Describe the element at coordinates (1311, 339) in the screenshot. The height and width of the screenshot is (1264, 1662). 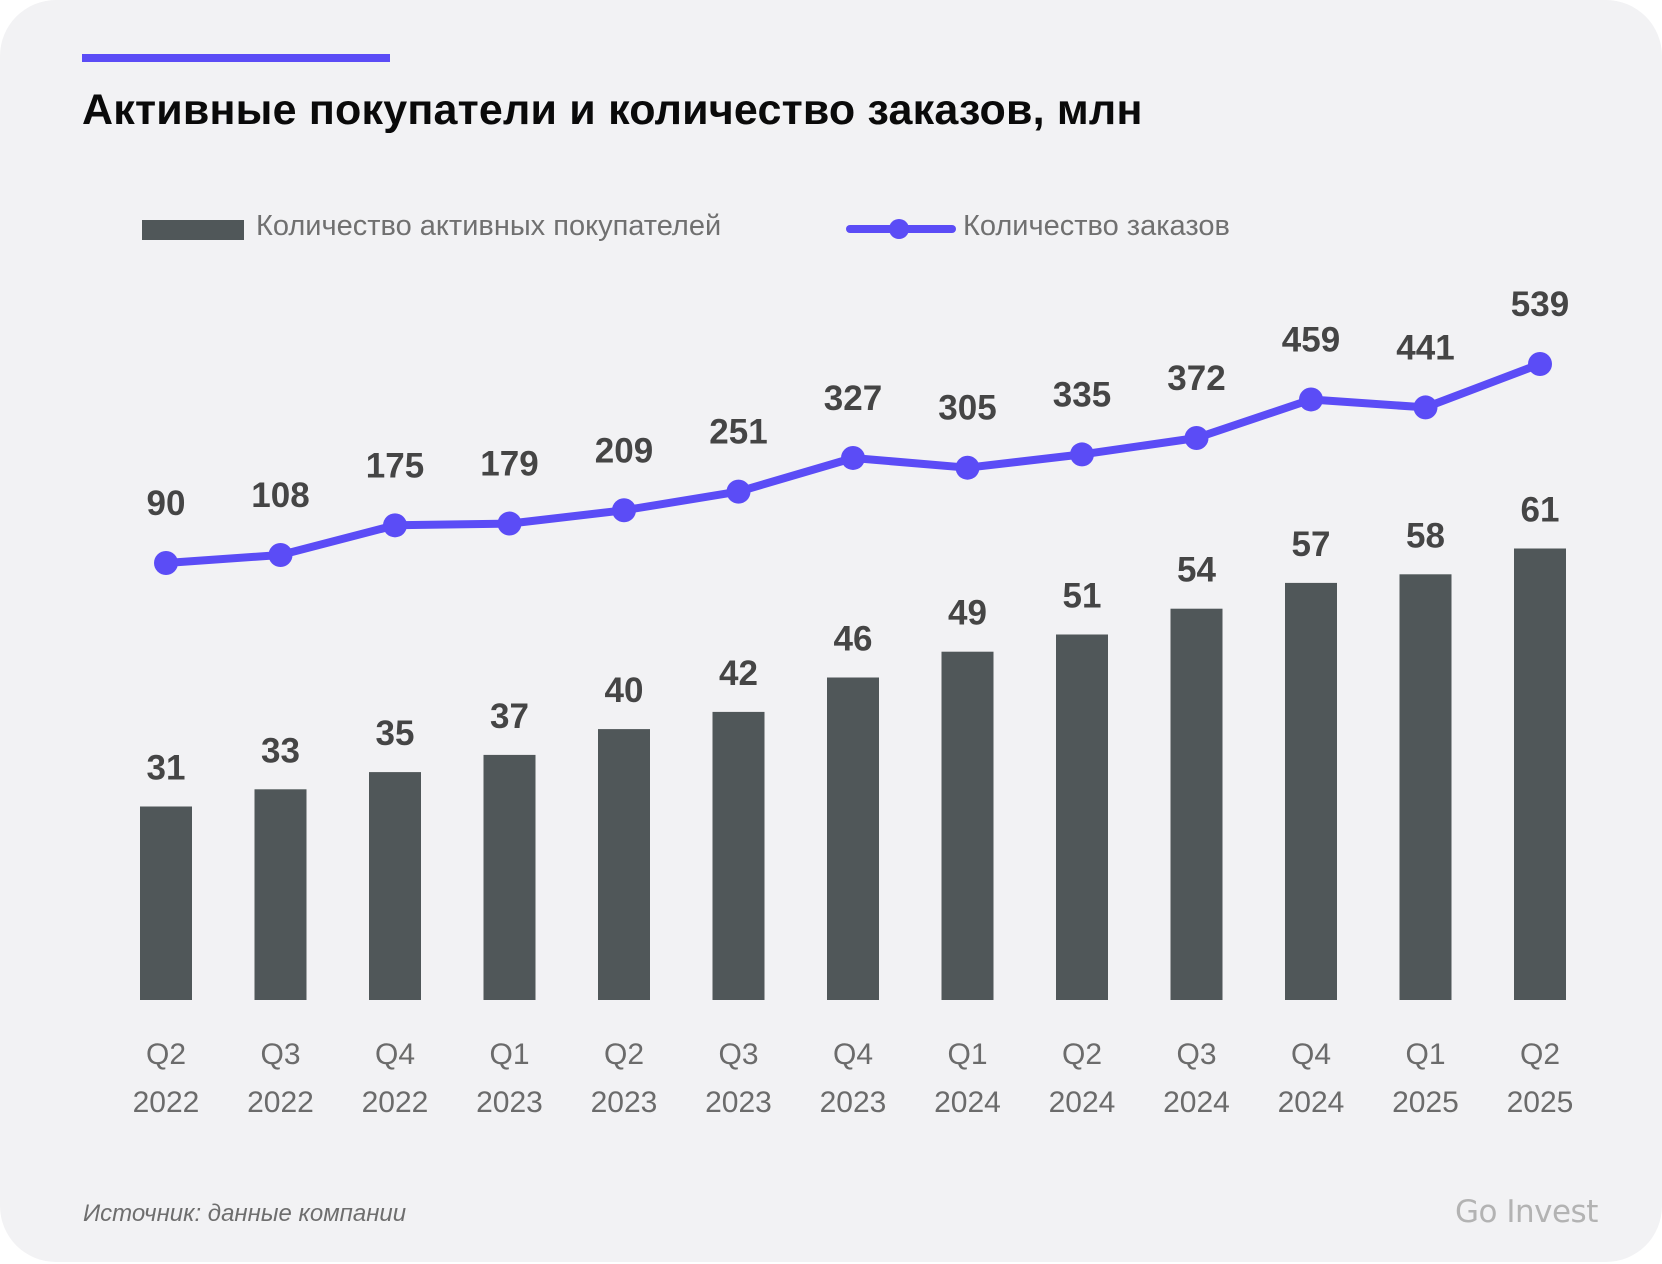
I see `line-value-label: 459` at that location.